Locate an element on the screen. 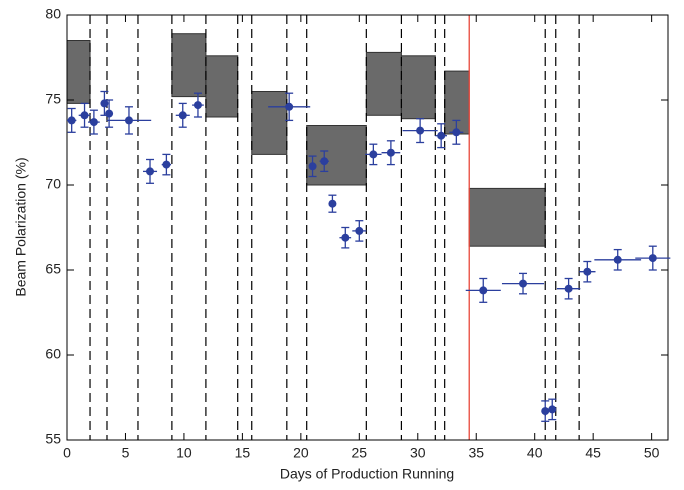  x-tick-label: 10 is located at coordinates (184, 453).